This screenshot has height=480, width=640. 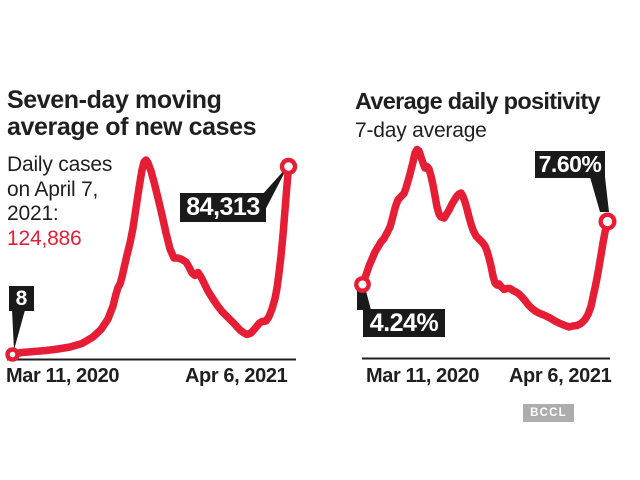 I want to click on cases-x-tick-start: Mar 11, 2020, so click(x=63, y=376).